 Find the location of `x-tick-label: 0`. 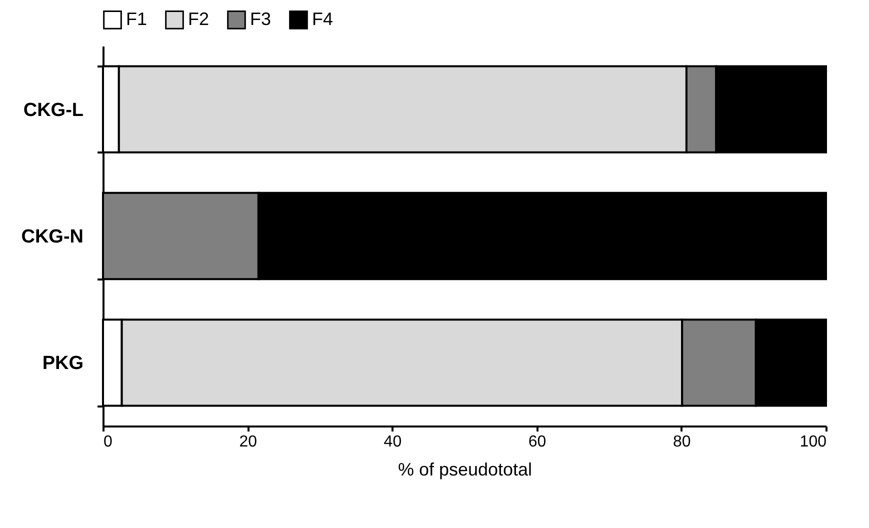

x-tick-label: 0 is located at coordinates (108, 442).